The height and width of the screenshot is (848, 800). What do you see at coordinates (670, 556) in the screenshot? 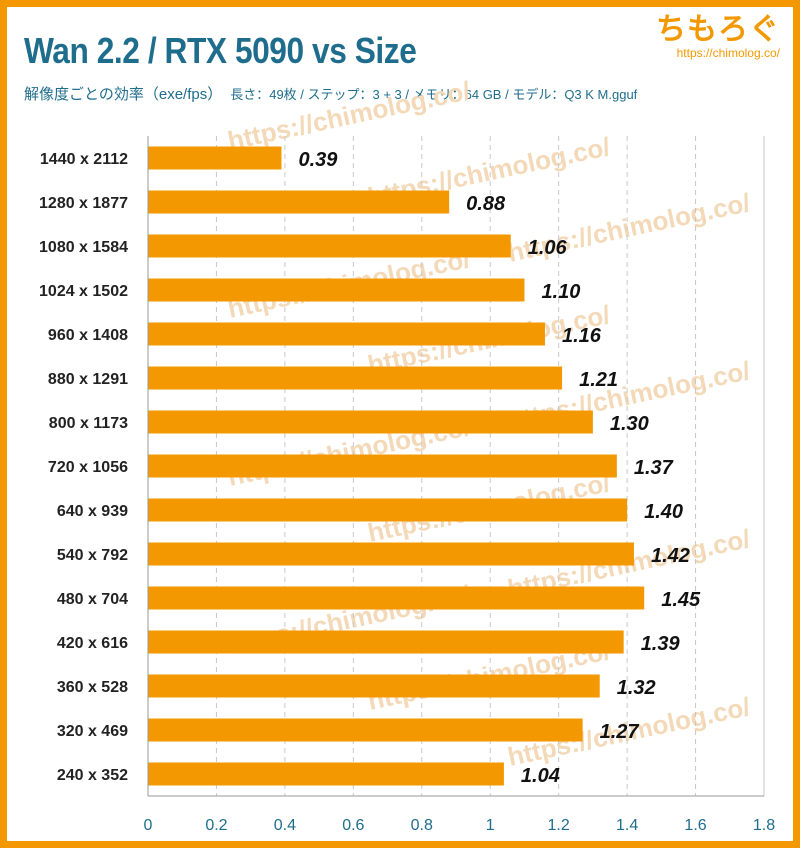
I see `value-label: 1.42` at bounding box center [670, 556].